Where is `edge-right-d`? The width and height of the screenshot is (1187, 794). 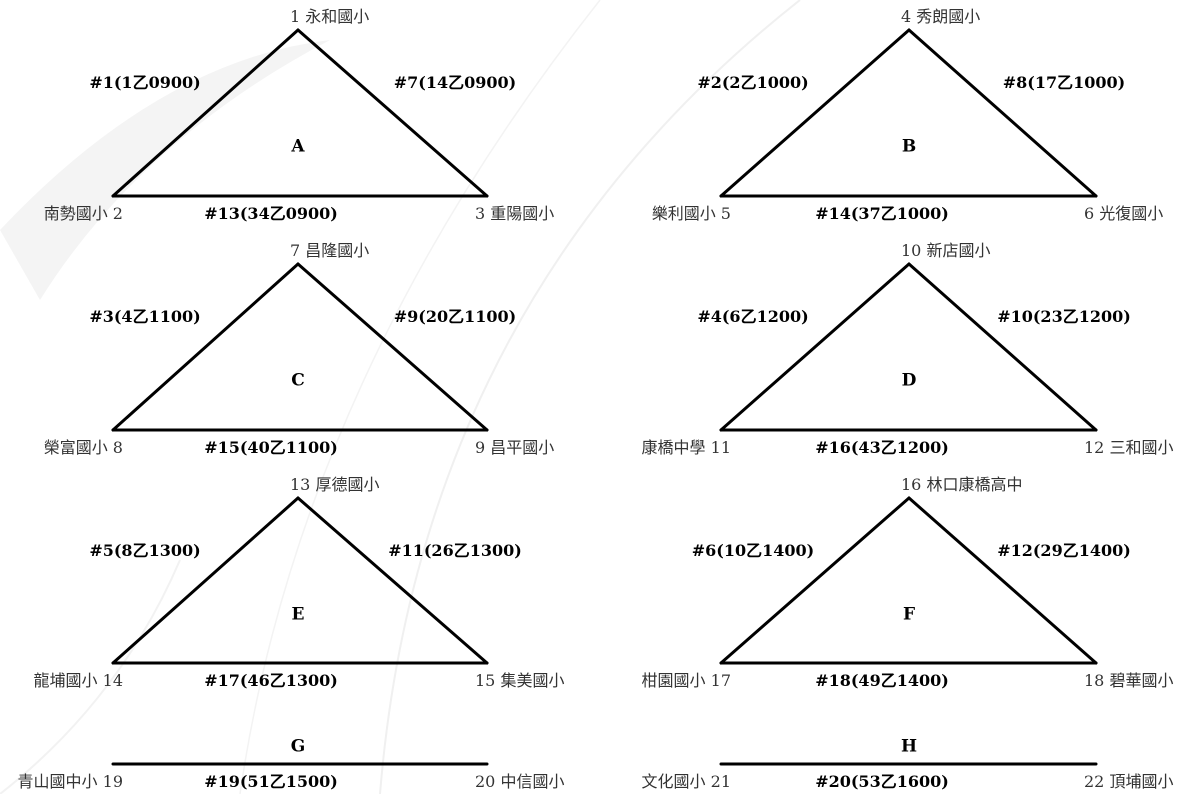
edge-right-d is located at coordinates (1002, 347).